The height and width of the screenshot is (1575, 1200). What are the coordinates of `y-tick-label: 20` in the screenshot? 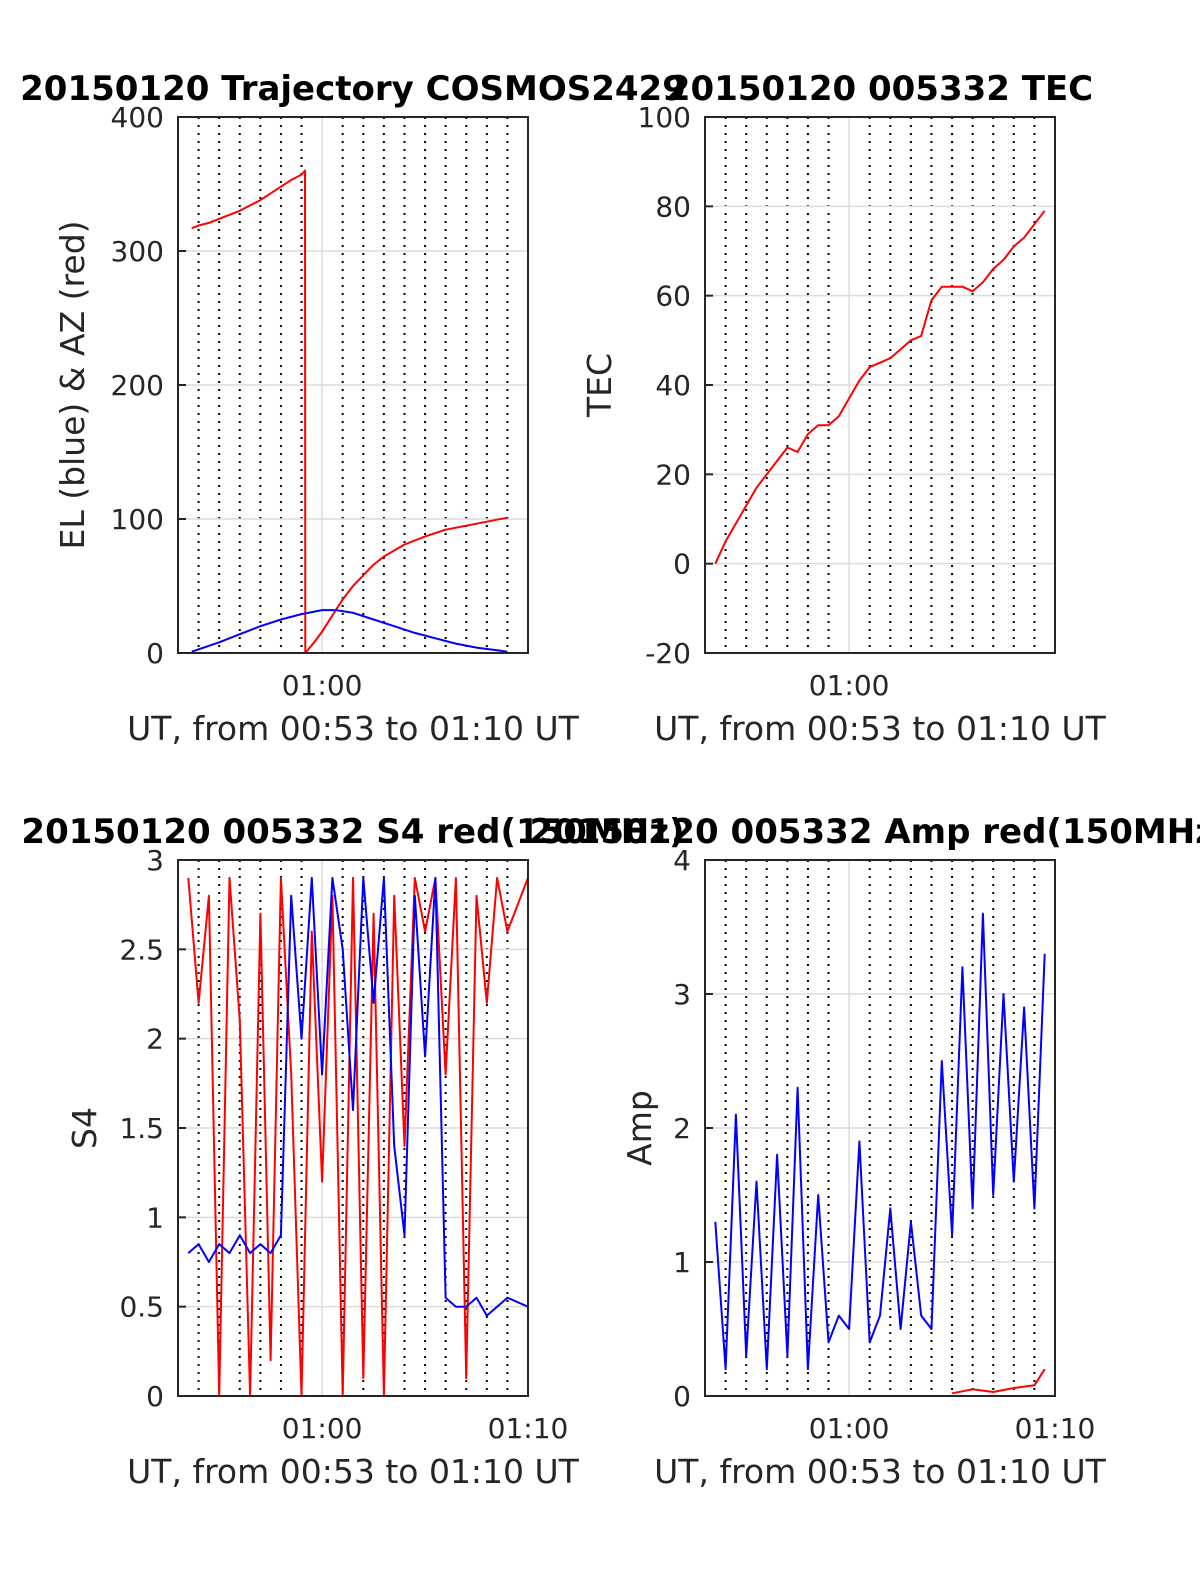 It's located at (673, 474).